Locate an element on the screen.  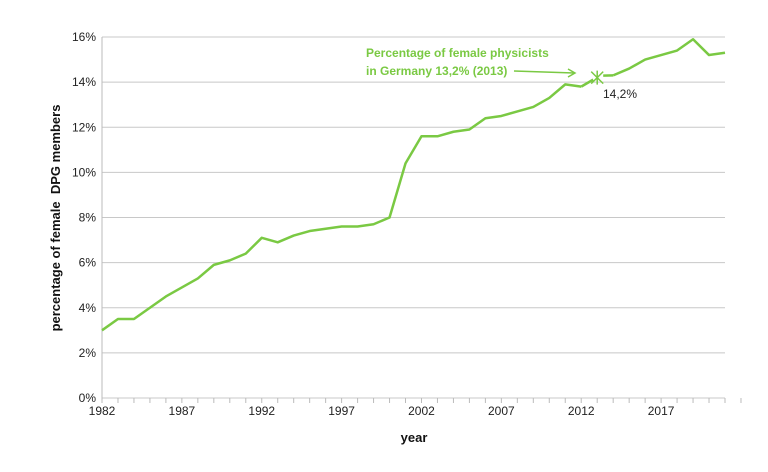
marker-value-label: 14,2% is located at coordinates (620, 94).